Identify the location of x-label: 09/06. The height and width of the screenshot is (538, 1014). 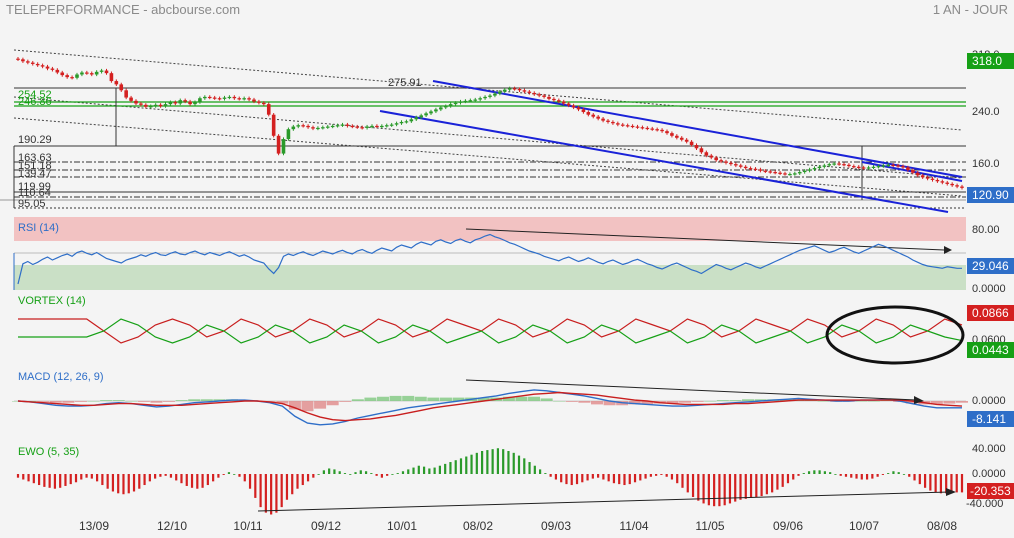
(788, 526).